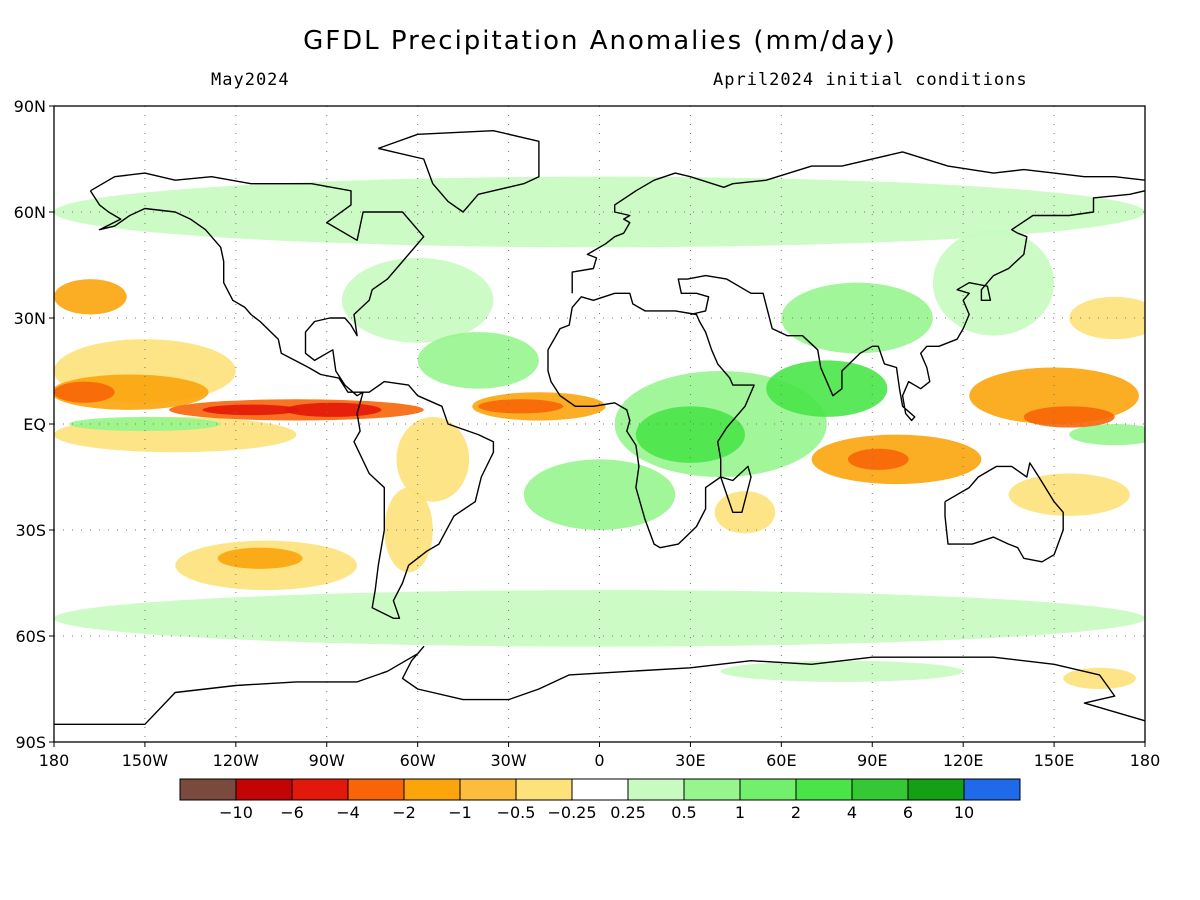 The width and height of the screenshot is (1200, 900). What do you see at coordinates (236, 760) in the screenshot?
I see `lon-label: 120W` at bounding box center [236, 760].